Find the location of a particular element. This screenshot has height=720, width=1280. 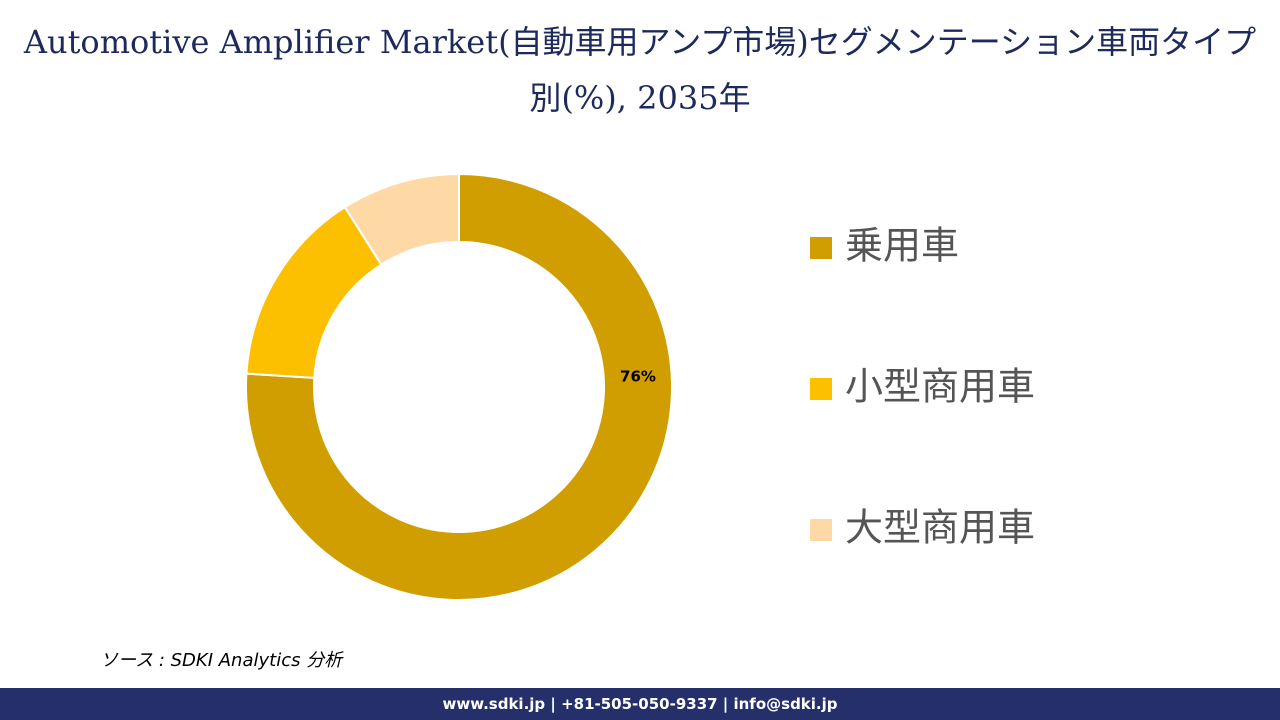

legend-label: 大型商用車 is located at coordinates (940, 528).